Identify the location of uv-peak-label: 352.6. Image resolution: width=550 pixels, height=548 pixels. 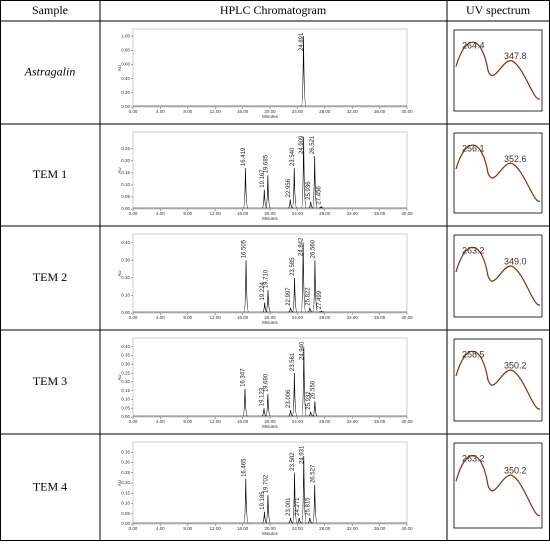
(515, 159).